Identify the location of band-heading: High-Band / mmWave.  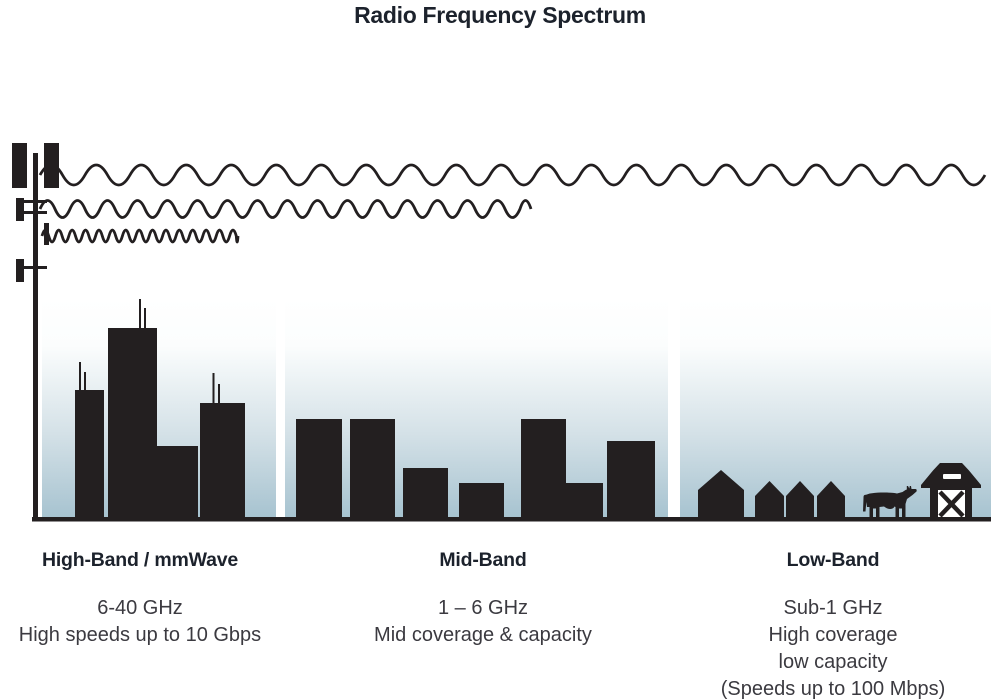
(140, 560).